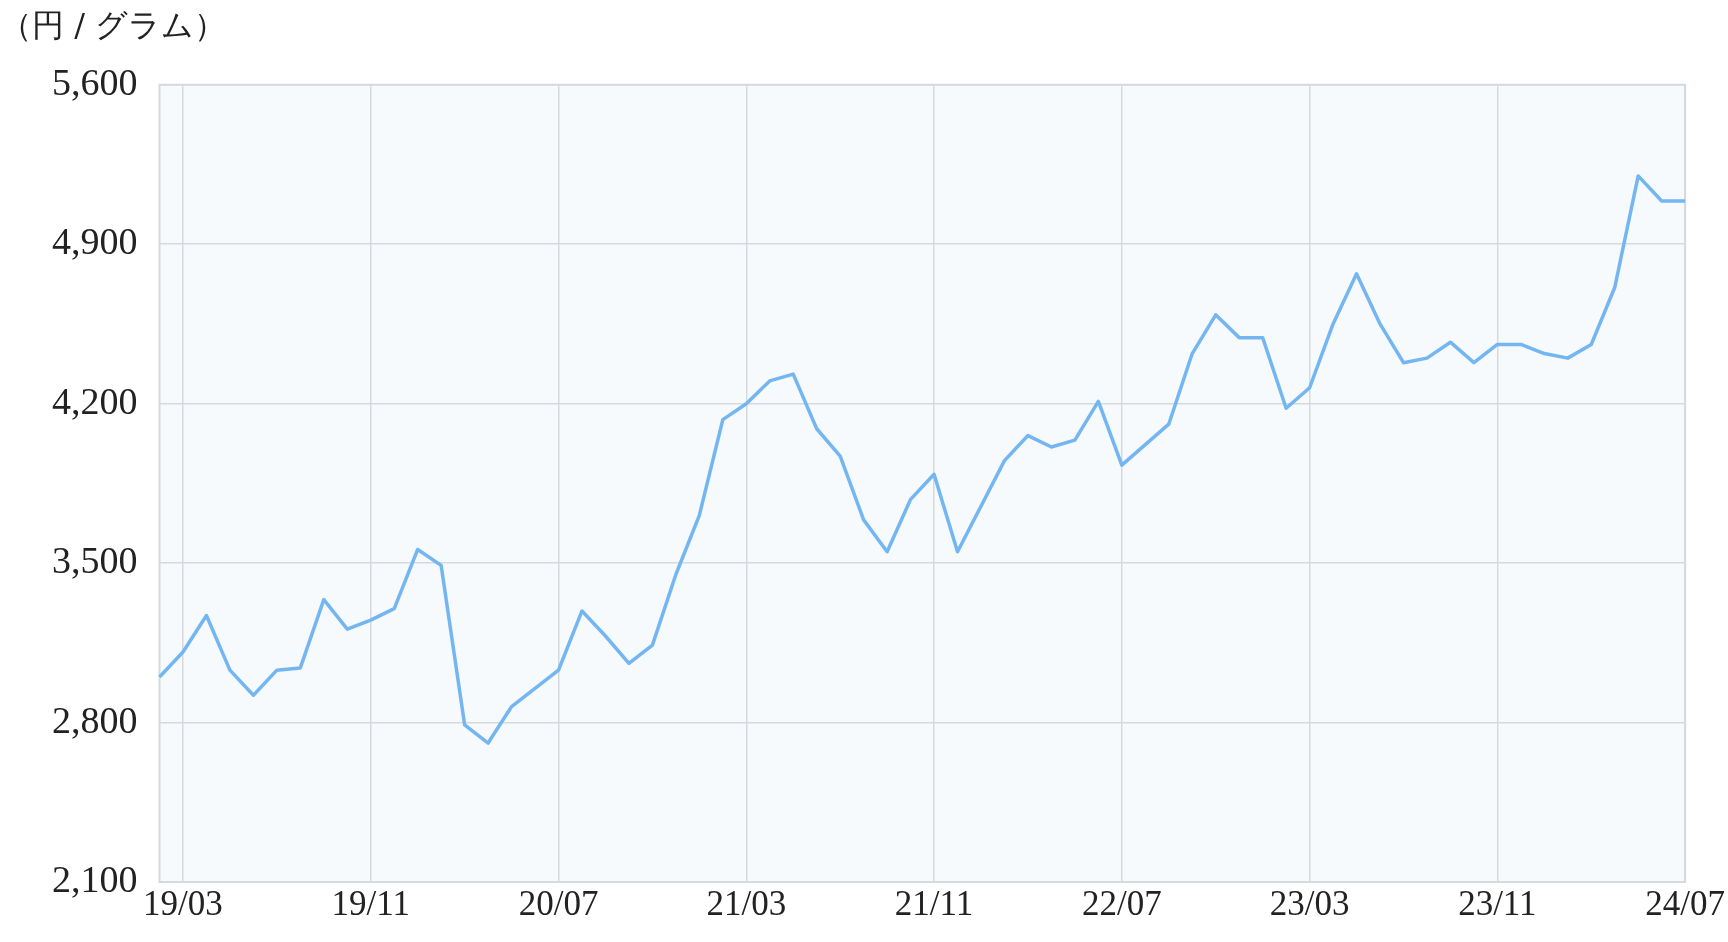  Describe the element at coordinates (95, 878) in the screenshot. I see `y-tick-label: 2,100` at that location.